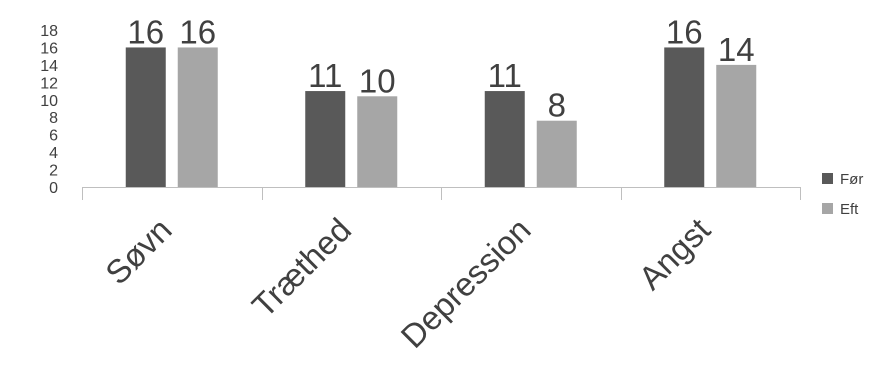 The height and width of the screenshot is (374, 888). Describe the element at coordinates (53, 136) in the screenshot. I see `y-tick-label: 6` at that location.